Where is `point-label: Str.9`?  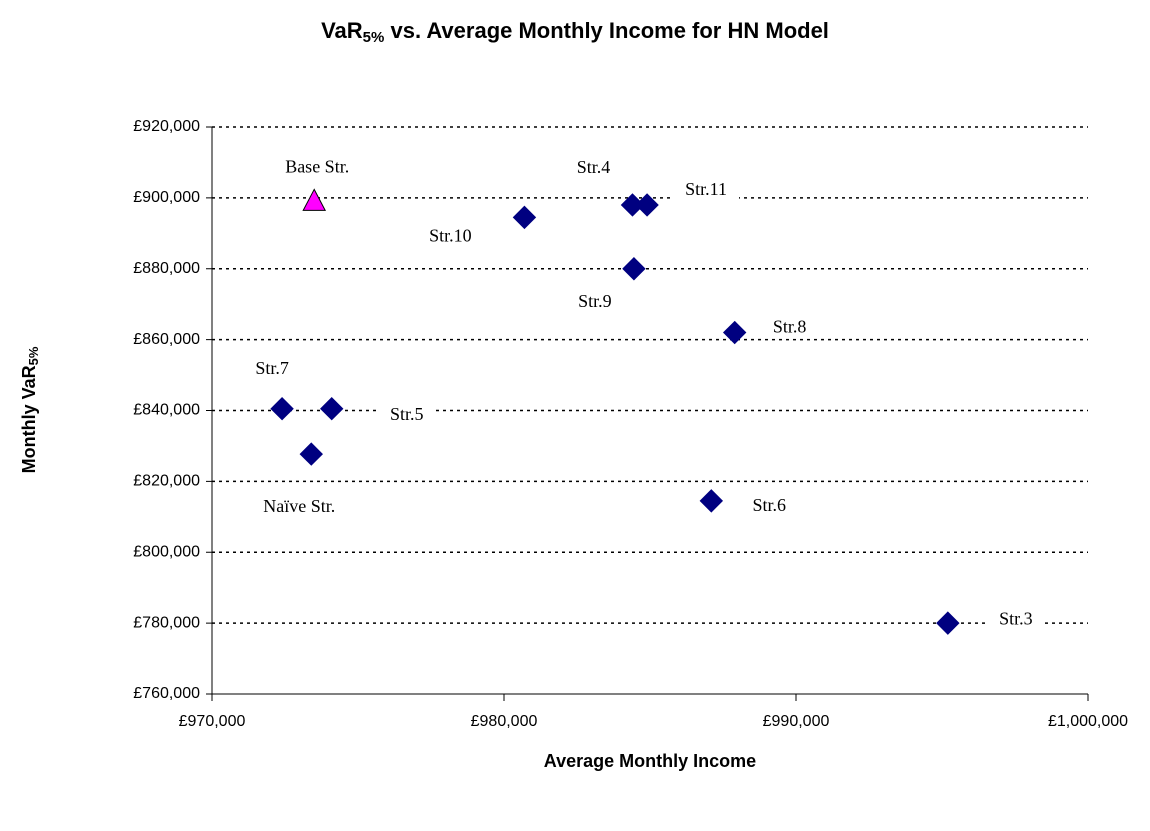 point-label: Str.9 is located at coordinates (595, 301).